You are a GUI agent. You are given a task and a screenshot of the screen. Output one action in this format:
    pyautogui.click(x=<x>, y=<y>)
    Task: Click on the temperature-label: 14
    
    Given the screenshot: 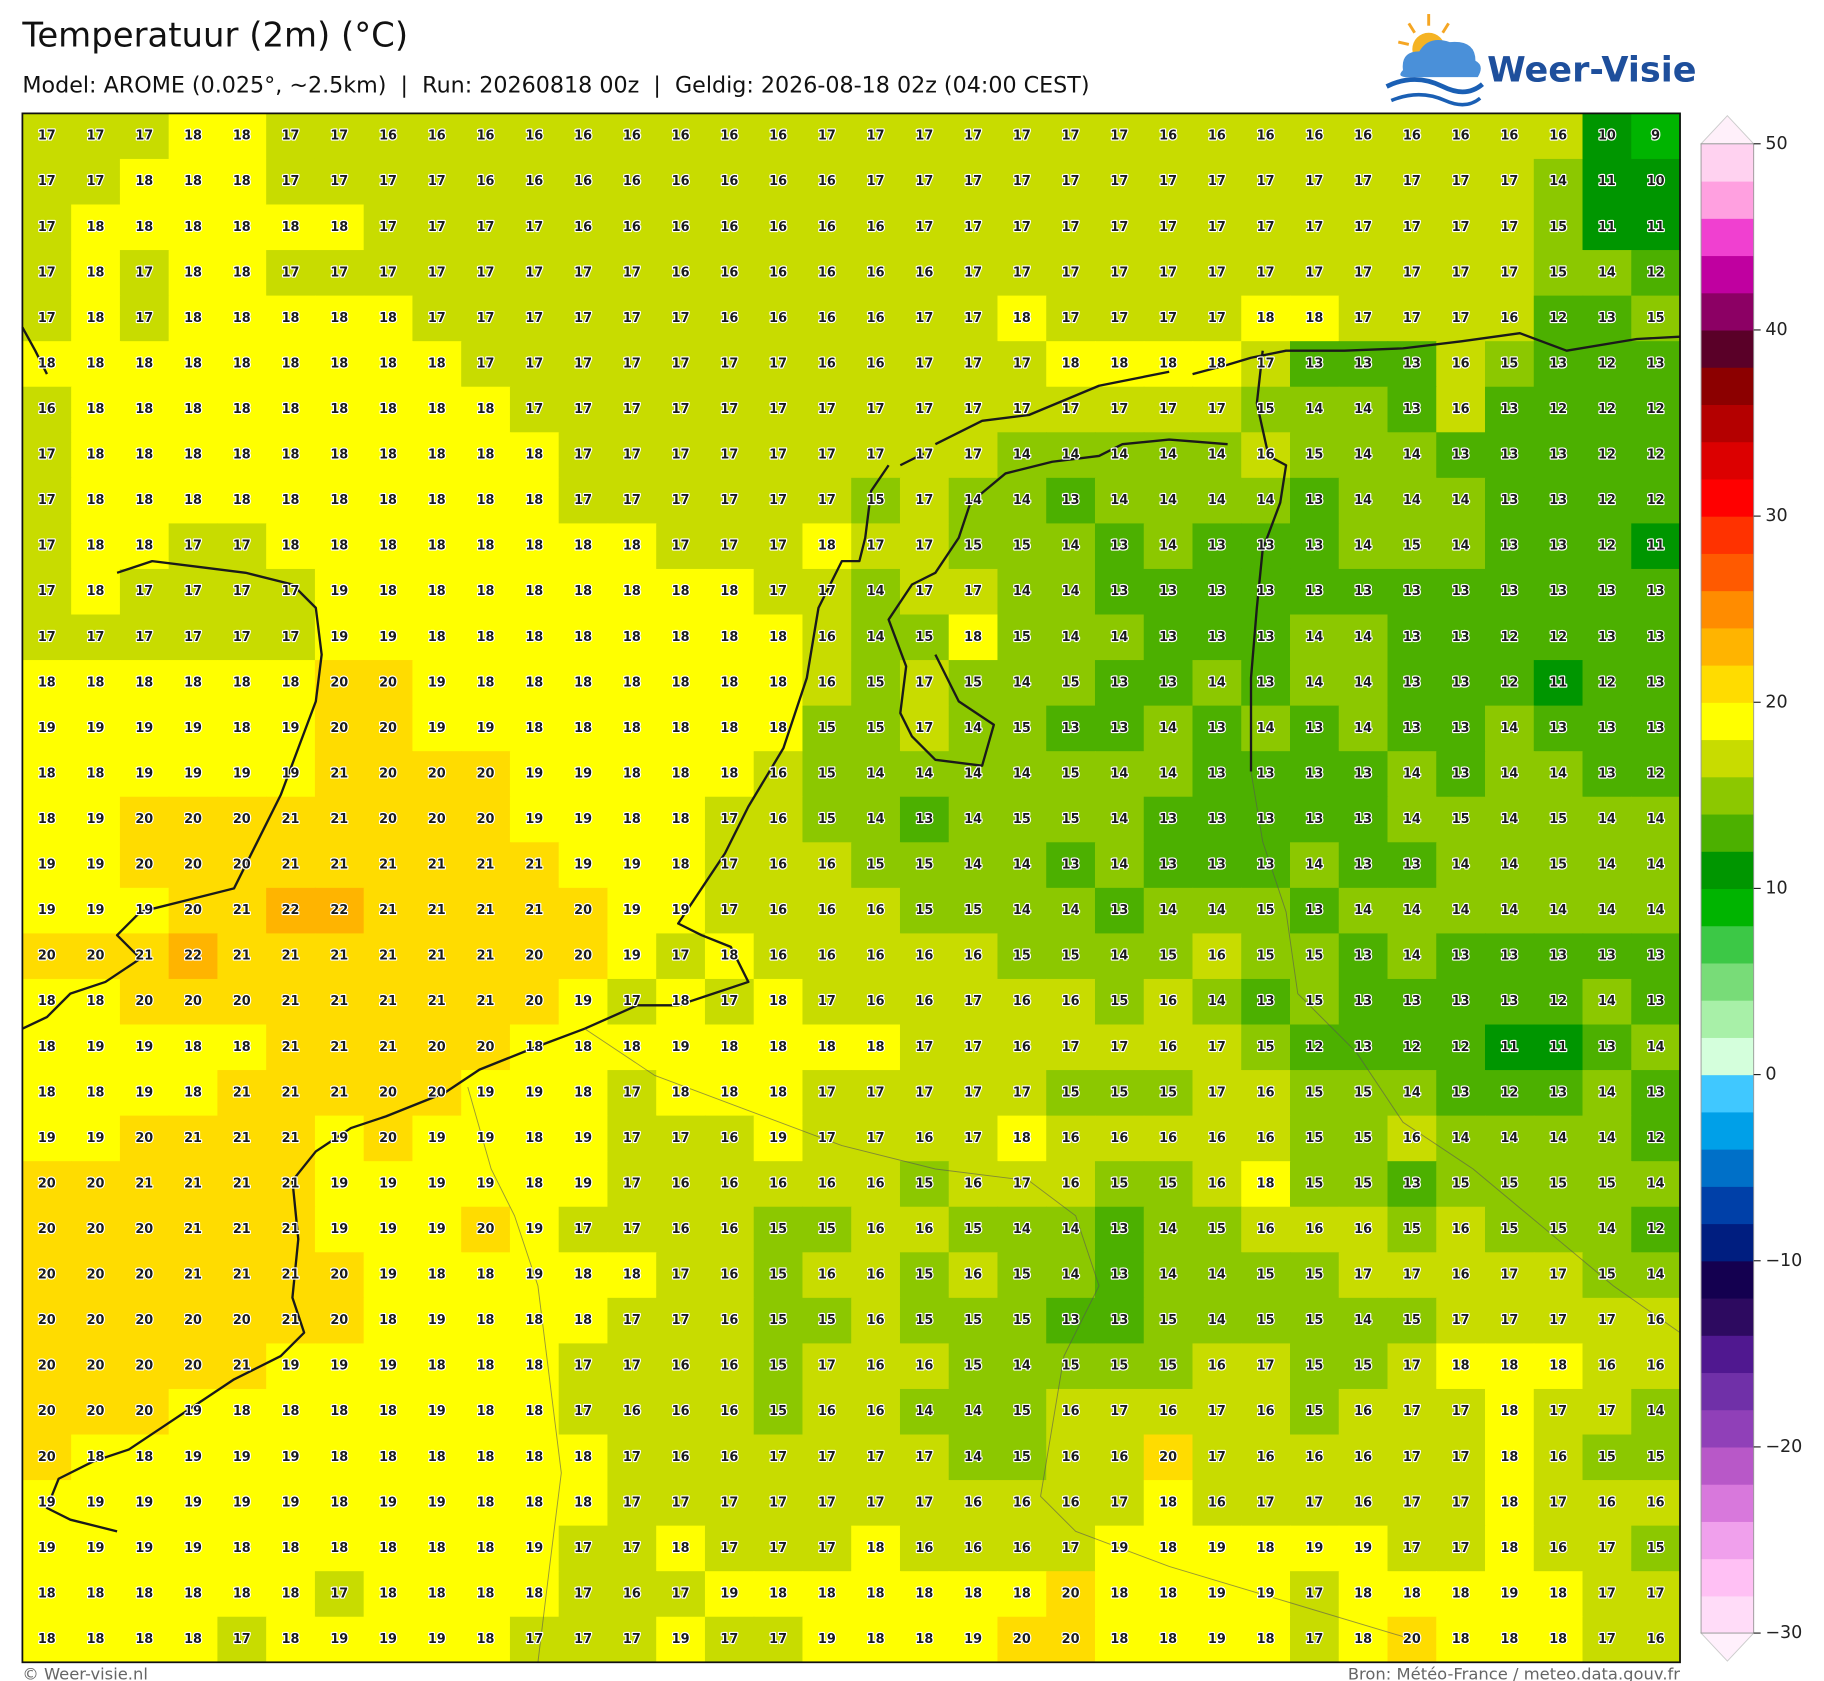 What is the action you would take?
    pyautogui.click(x=1558, y=181)
    